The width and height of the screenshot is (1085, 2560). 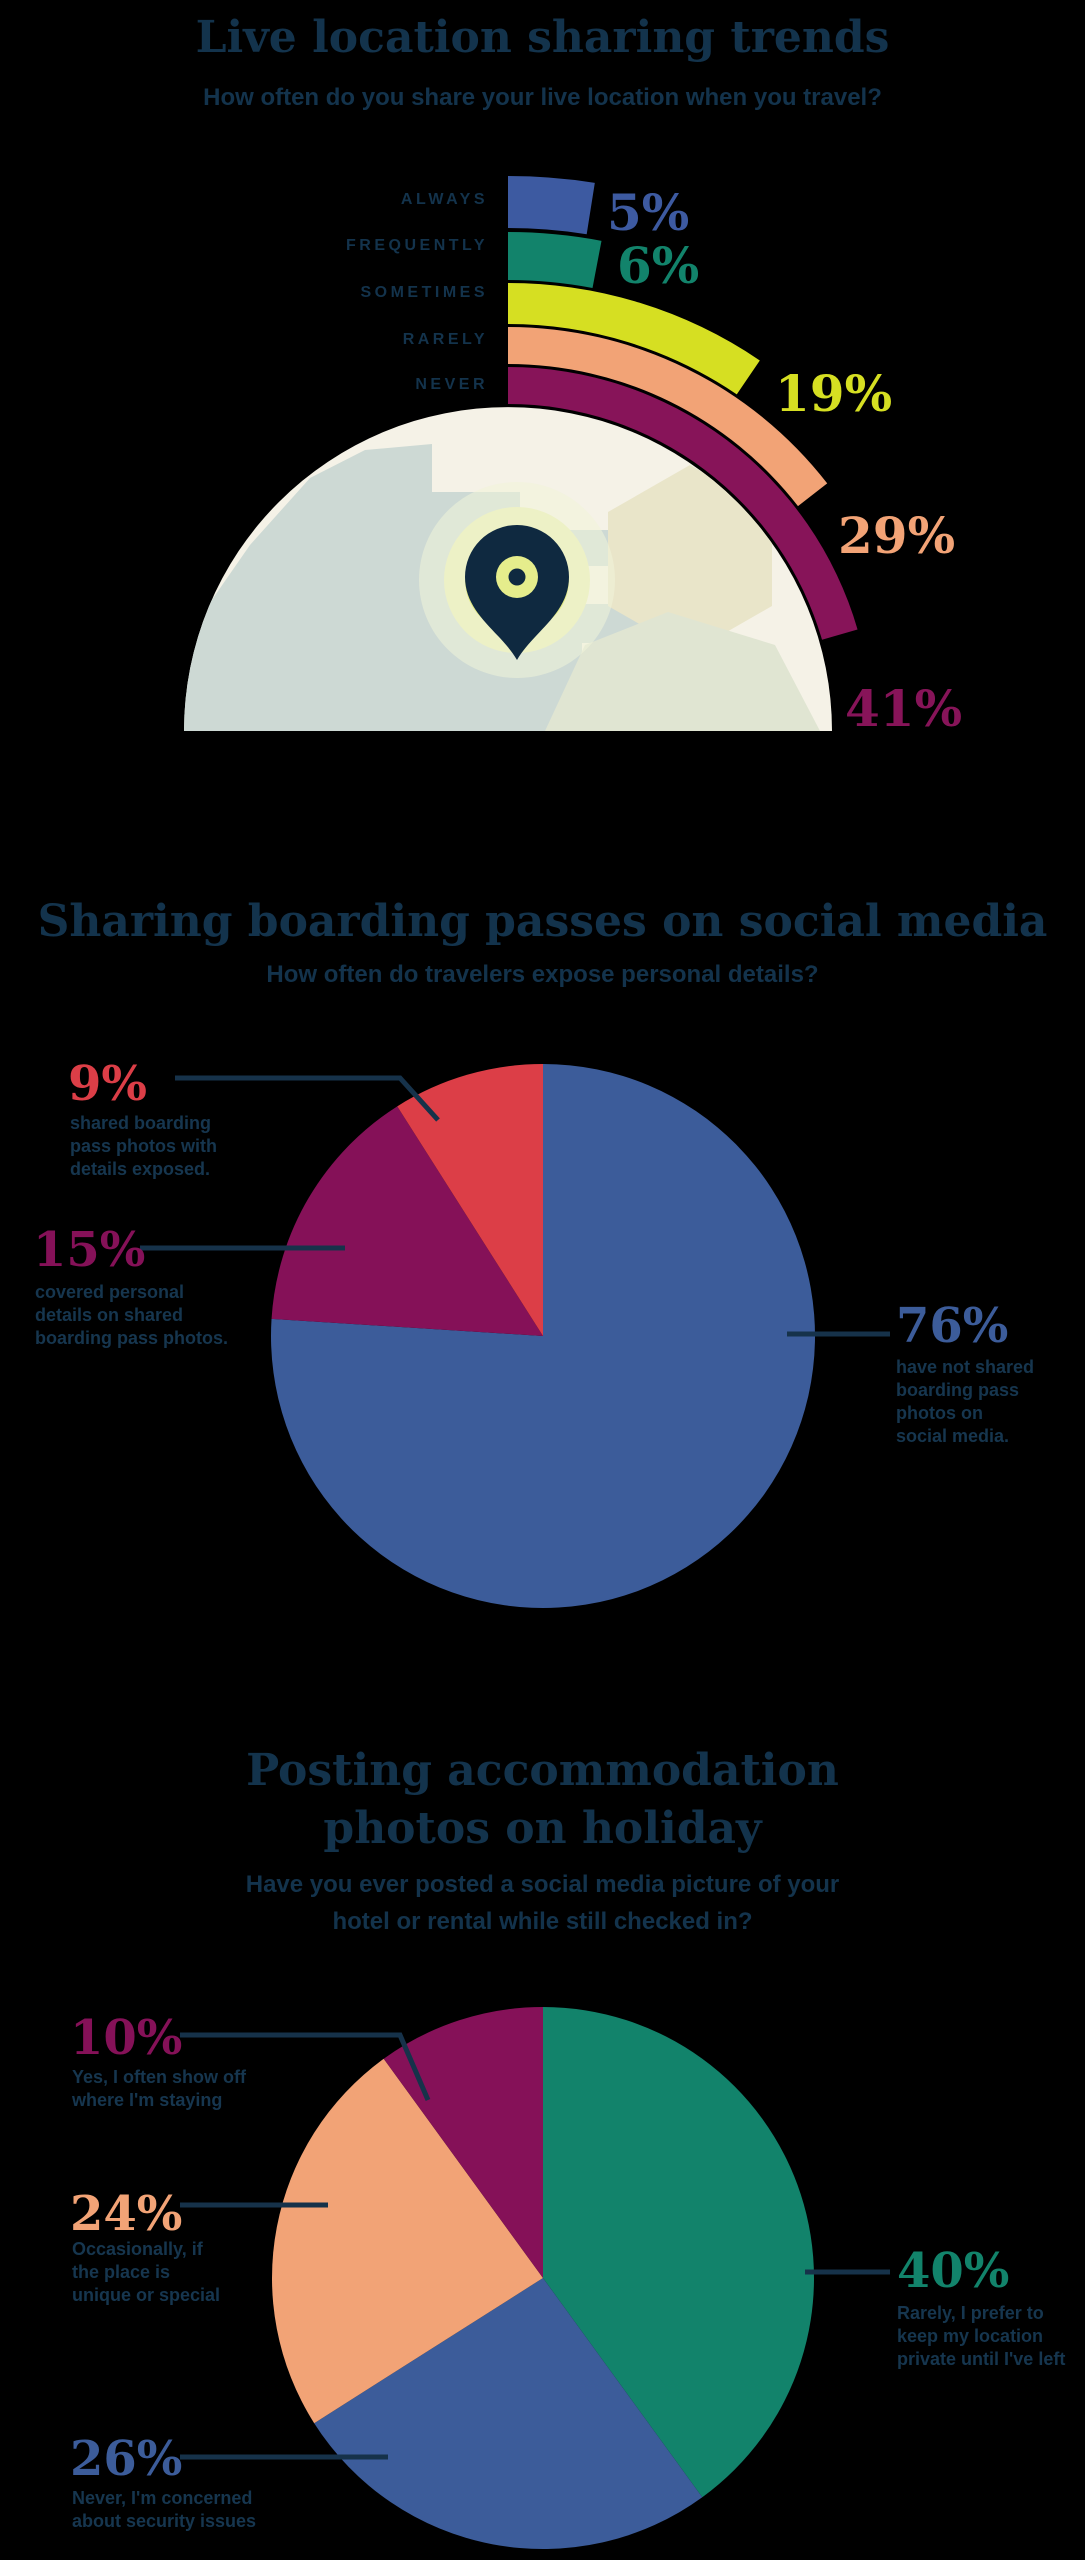 I want to click on gauge-label-rarely: RARELY, so click(x=445, y=339).